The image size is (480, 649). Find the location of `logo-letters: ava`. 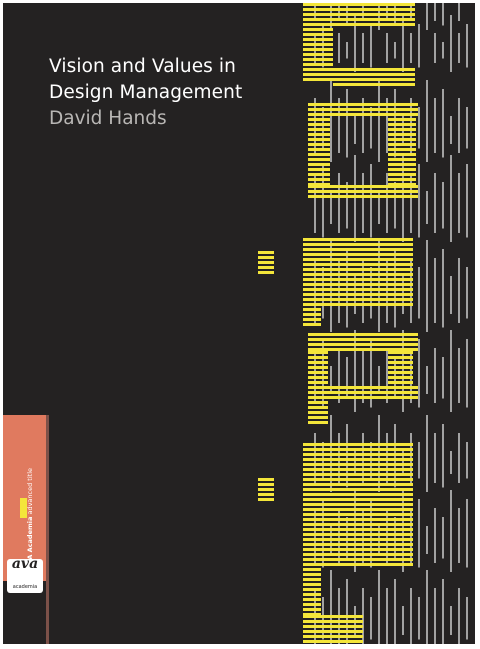

logo-letters: ava is located at coordinates (25, 564).